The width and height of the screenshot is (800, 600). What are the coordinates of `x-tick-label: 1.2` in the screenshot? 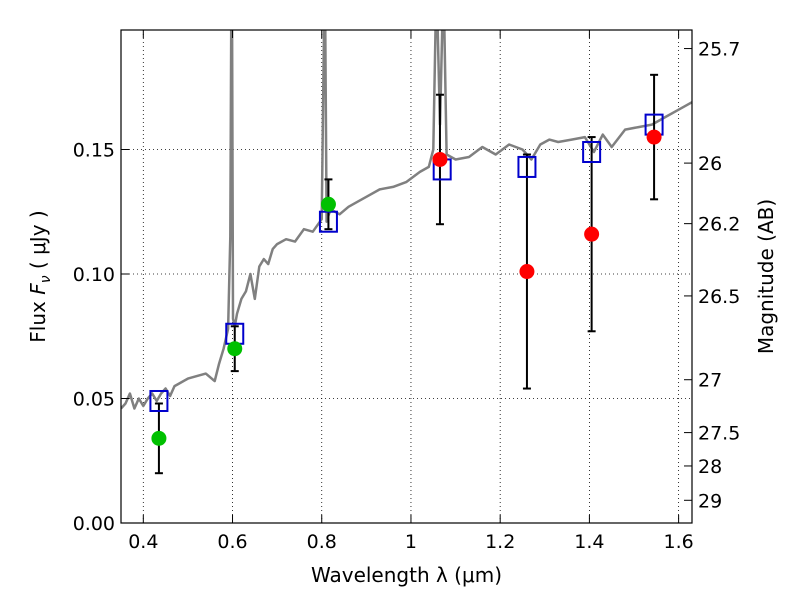 It's located at (500, 542).